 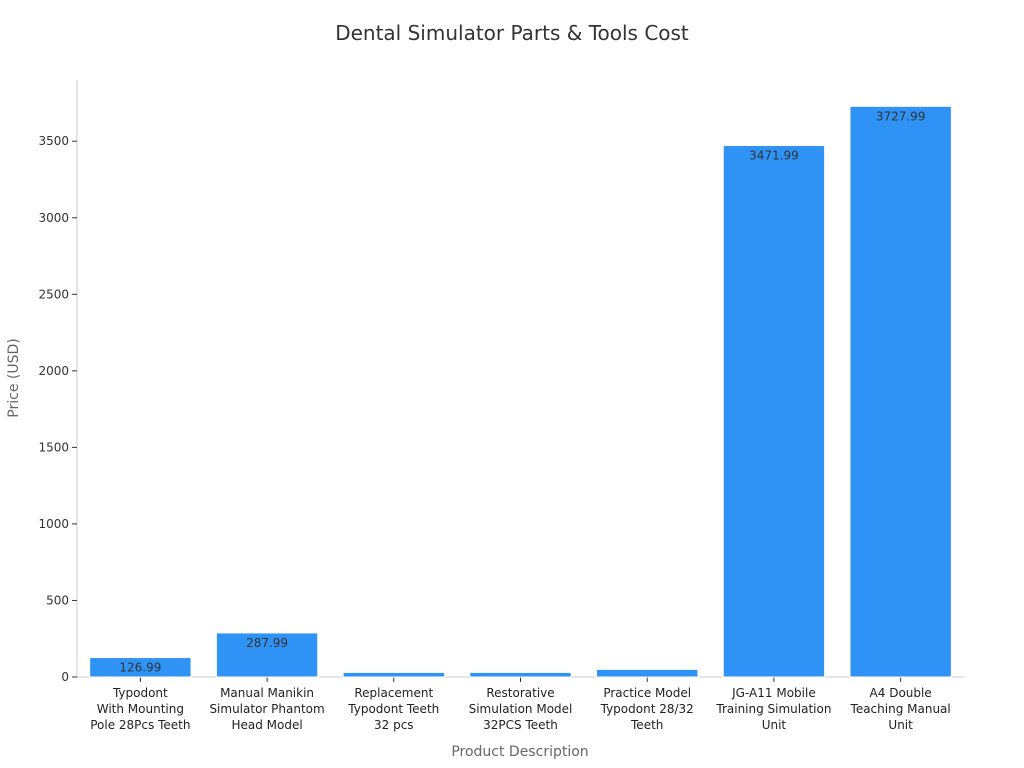 I want to click on y-tick-label: 2500, so click(x=53, y=294).